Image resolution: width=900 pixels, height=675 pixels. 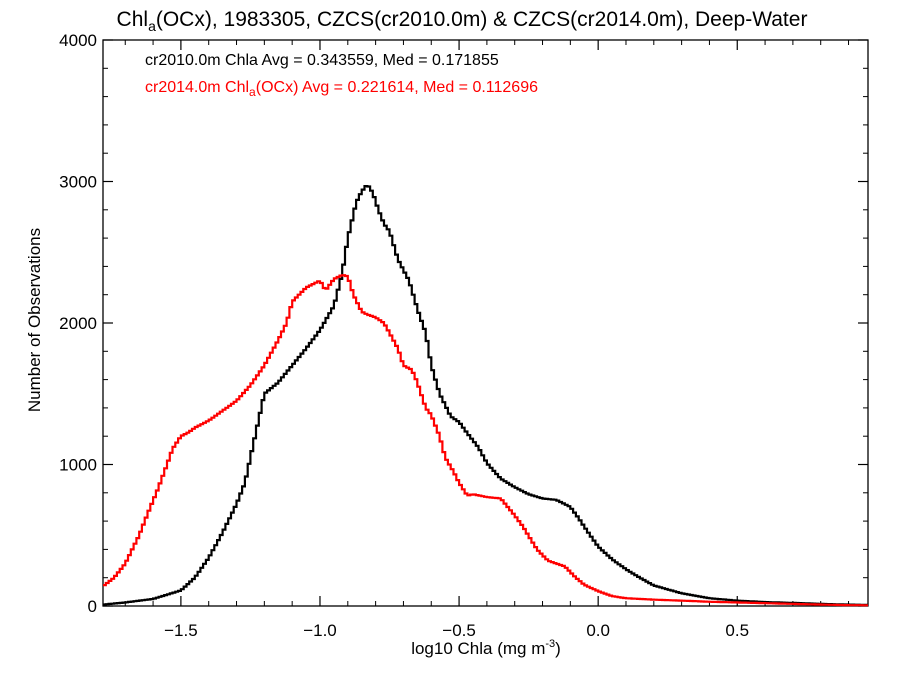 What do you see at coordinates (34, 320) in the screenshot?
I see `y-axis-label: Number of Observations` at bounding box center [34, 320].